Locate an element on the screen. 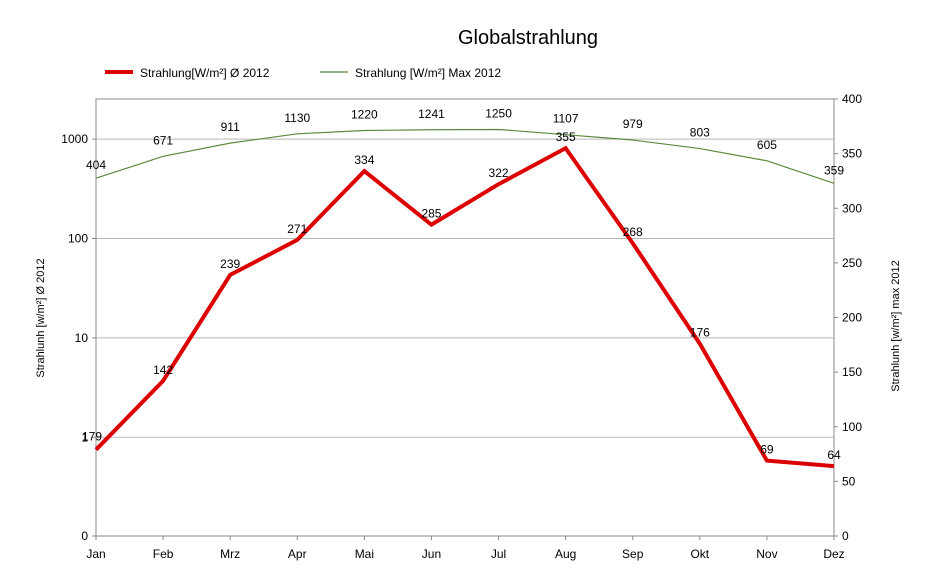 The image size is (945, 575). x-tick-label: Mai is located at coordinates (364, 554).